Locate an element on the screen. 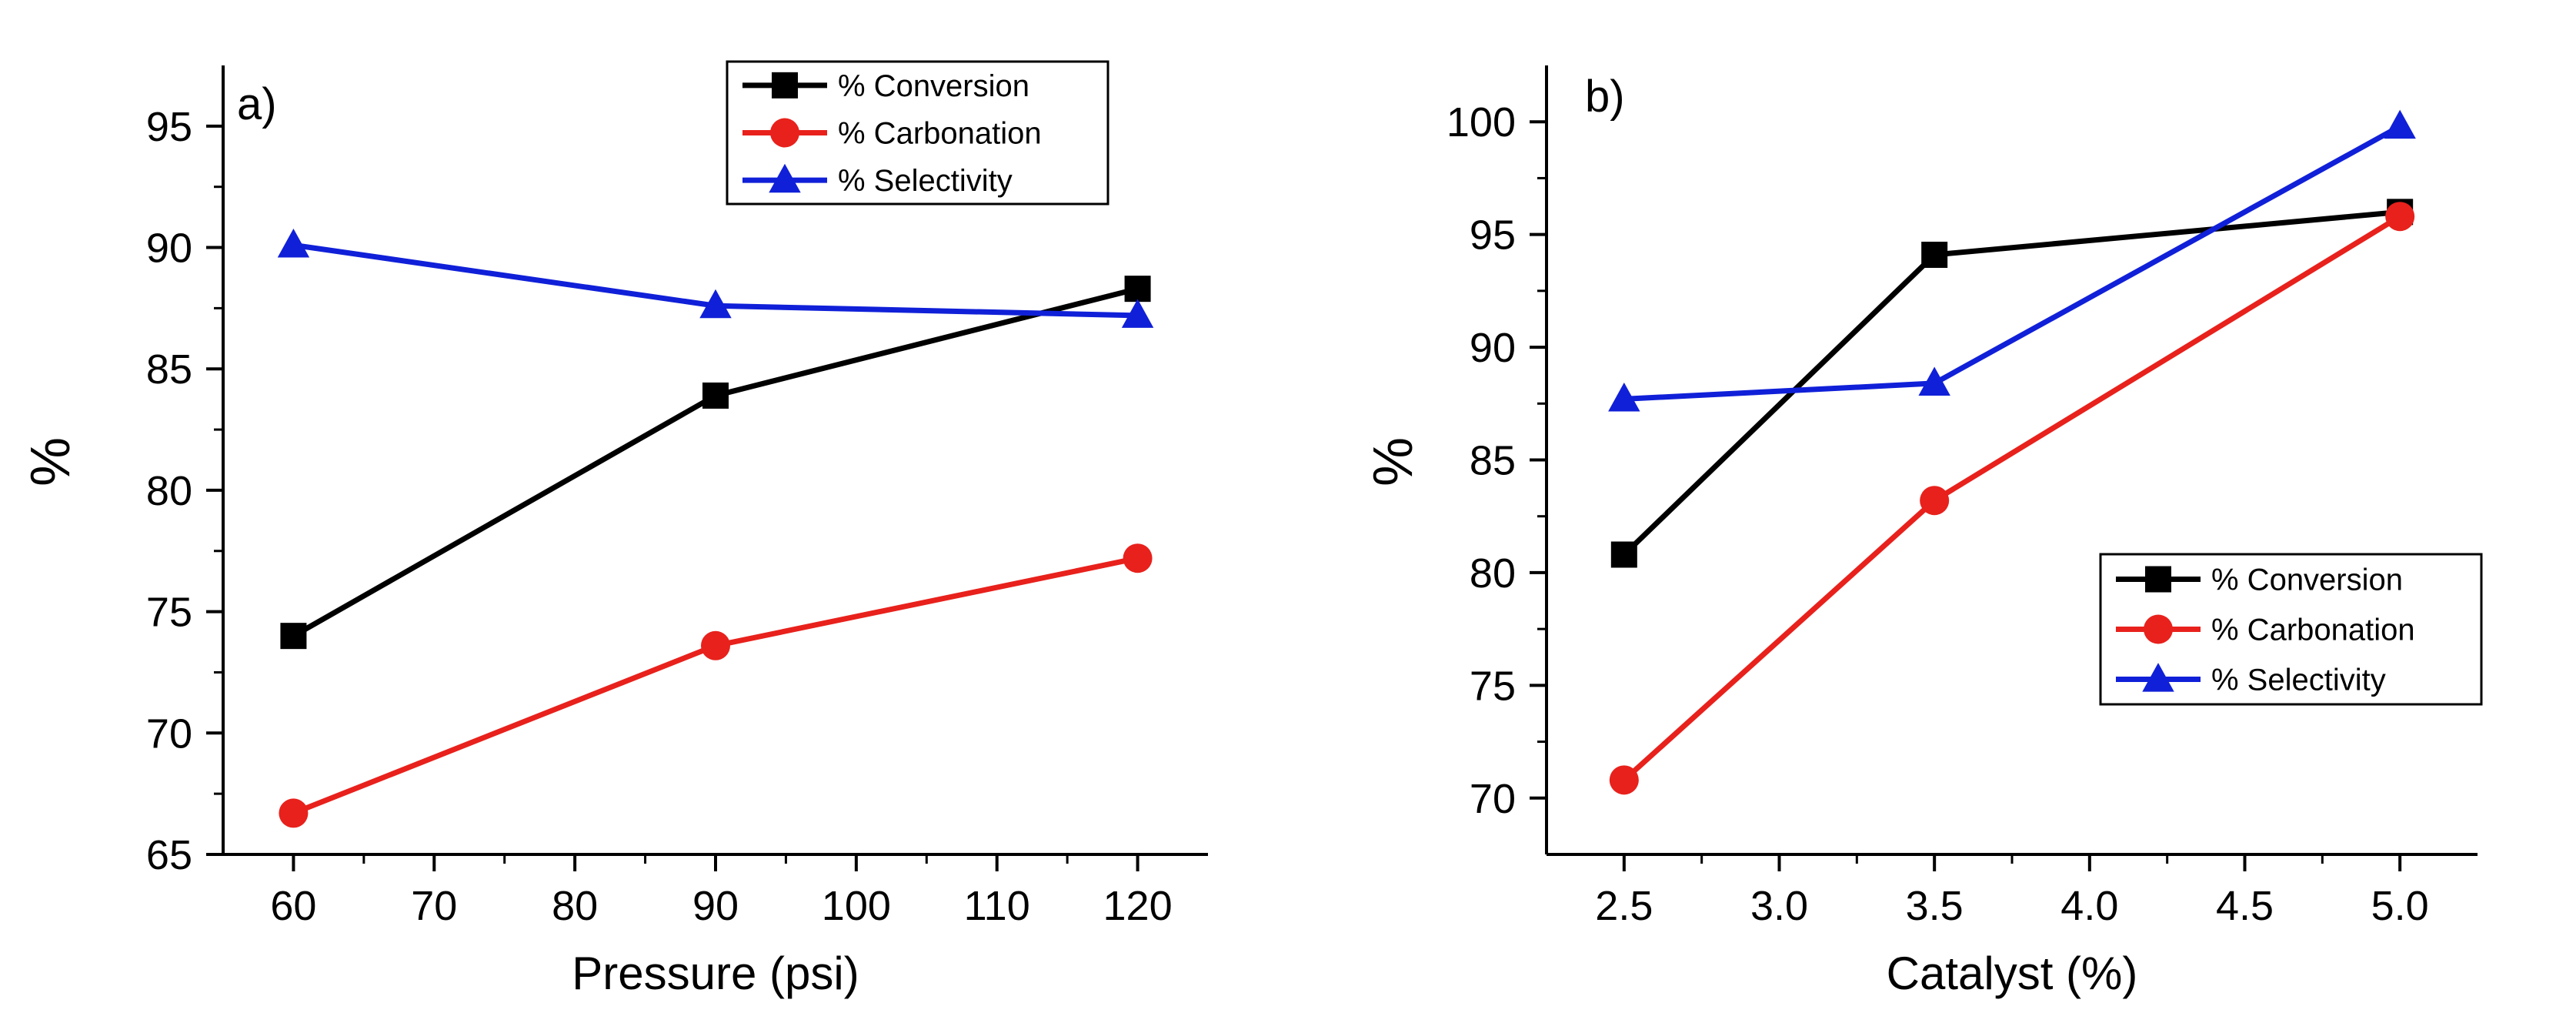 Image resolution: width=2576 pixels, height=1023 pixels. x-tick-label: 3.5 is located at coordinates (1935, 906).